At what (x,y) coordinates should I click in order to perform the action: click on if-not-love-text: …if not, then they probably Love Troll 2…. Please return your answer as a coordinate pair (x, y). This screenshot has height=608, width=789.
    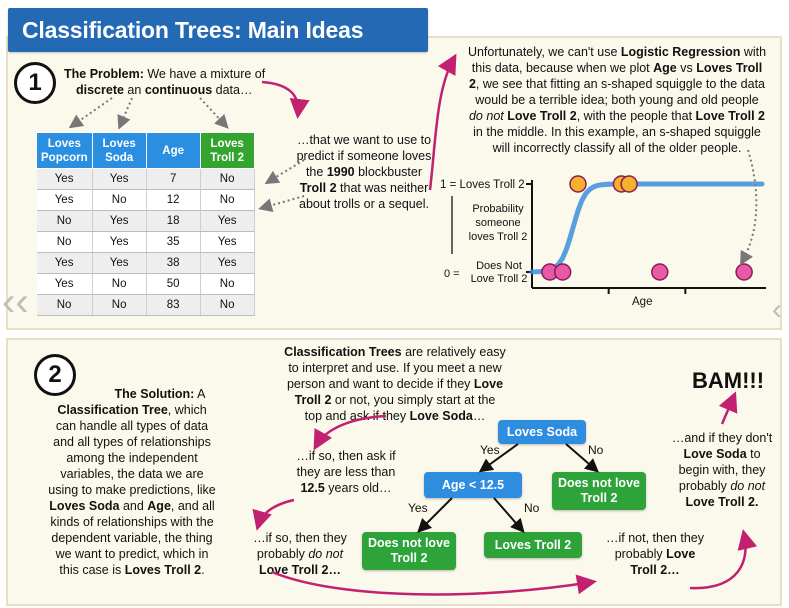
    Looking at the image, I should click on (655, 554).